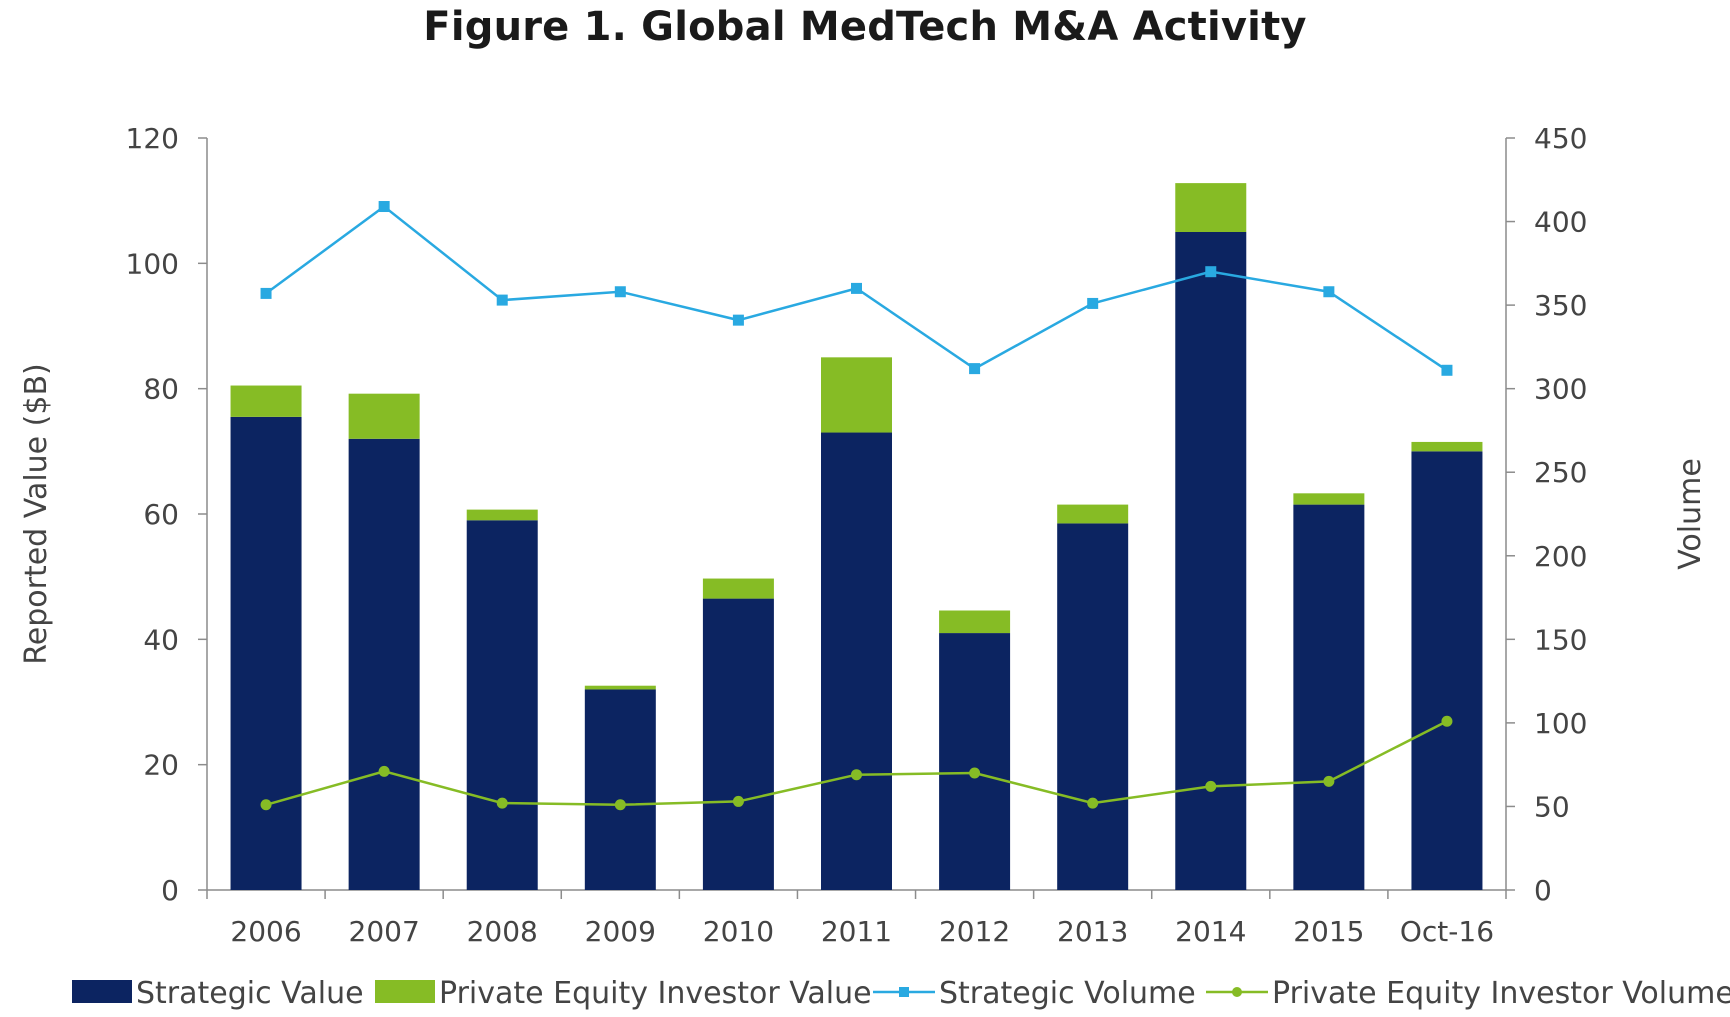 This screenshot has height=1017, width=1730. Describe the element at coordinates (1543, 890) in the screenshot. I see `y2-tick-label: 0` at that location.